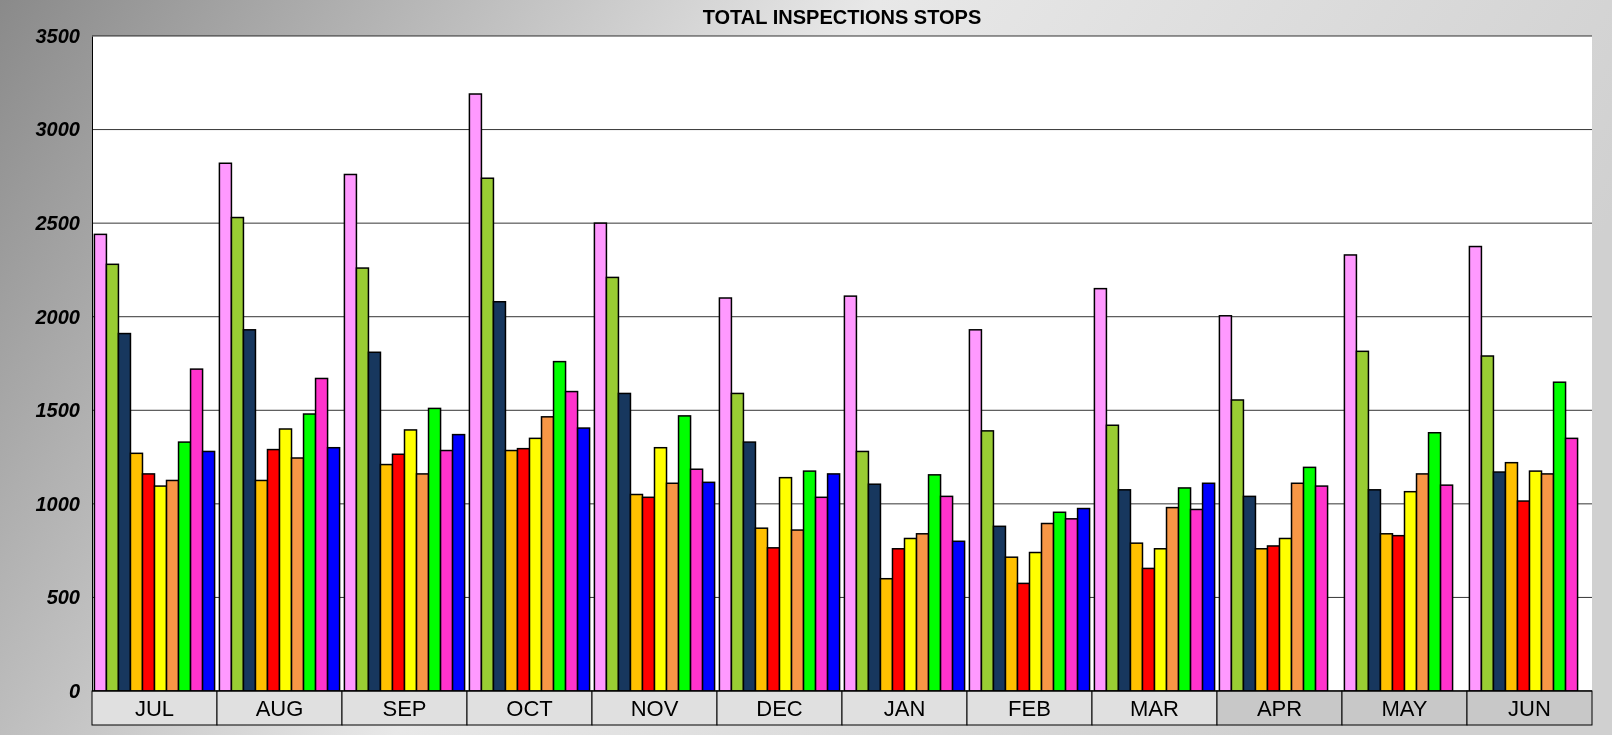 This screenshot has width=1612, height=735. What do you see at coordinates (1029, 708) in the screenshot?
I see `x-tick-label: FEB` at bounding box center [1029, 708].